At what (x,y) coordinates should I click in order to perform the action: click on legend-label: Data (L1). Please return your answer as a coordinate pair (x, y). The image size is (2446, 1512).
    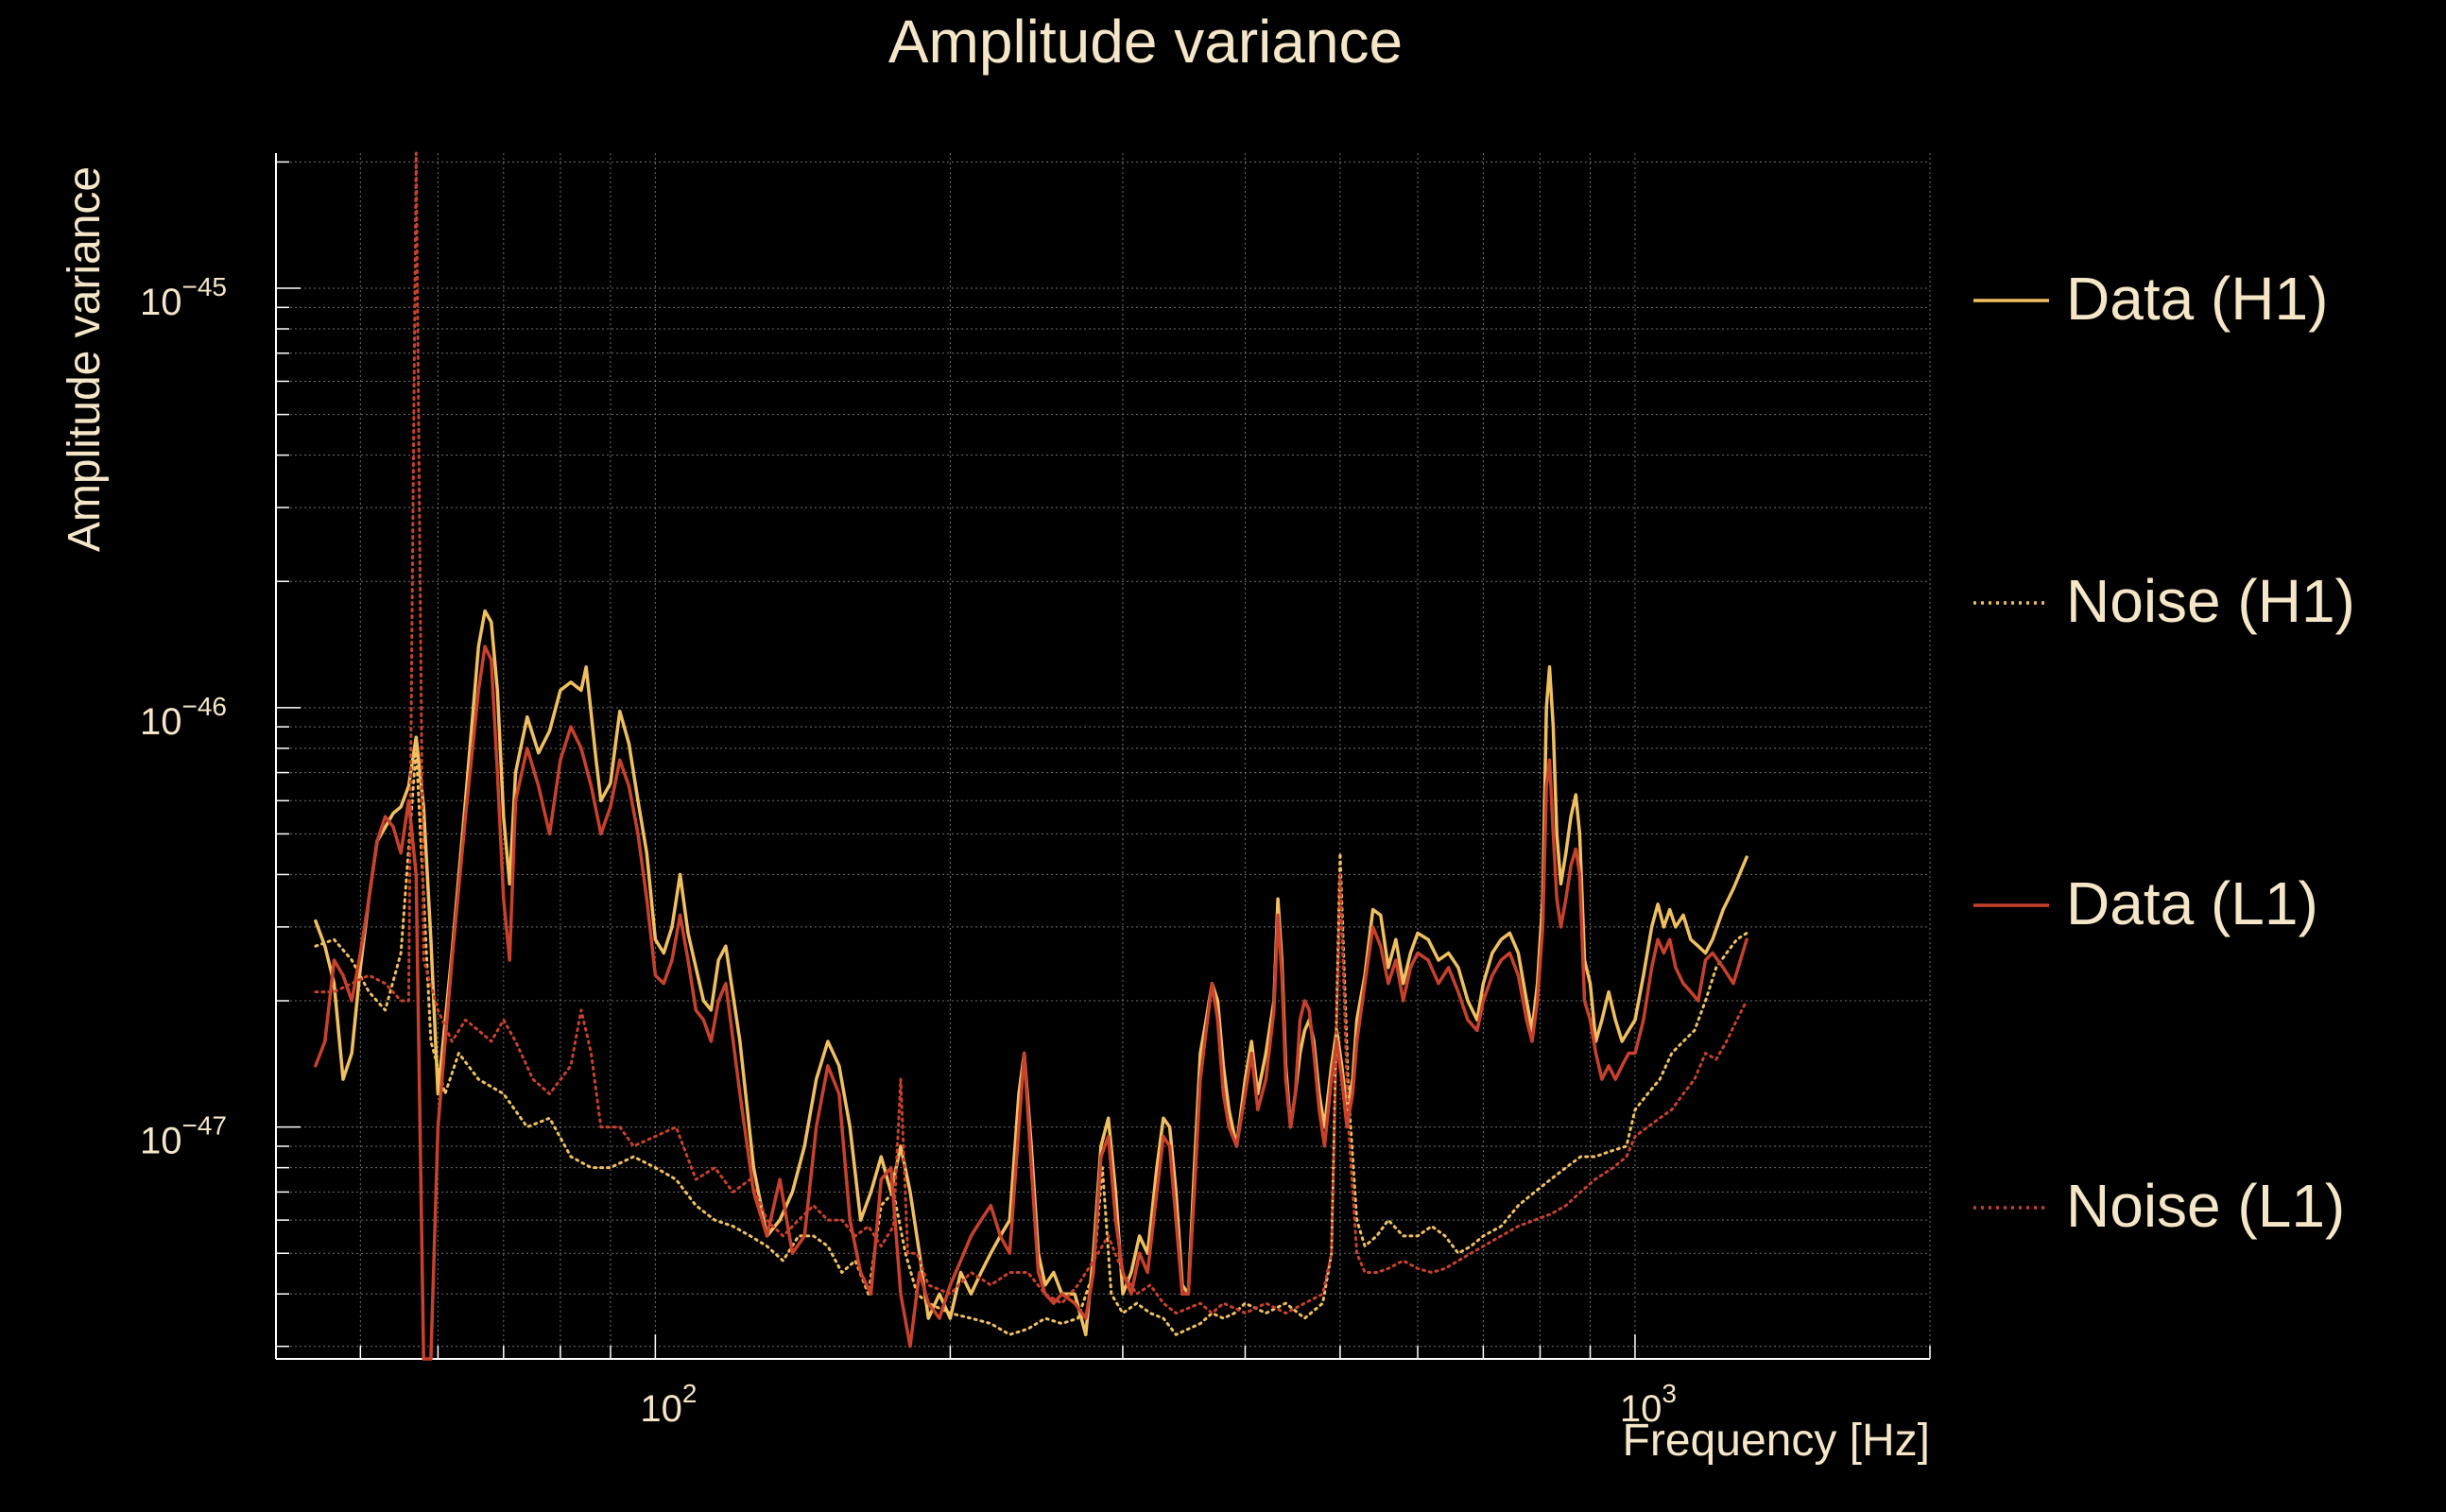
    Looking at the image, I should click on (2192, 903).